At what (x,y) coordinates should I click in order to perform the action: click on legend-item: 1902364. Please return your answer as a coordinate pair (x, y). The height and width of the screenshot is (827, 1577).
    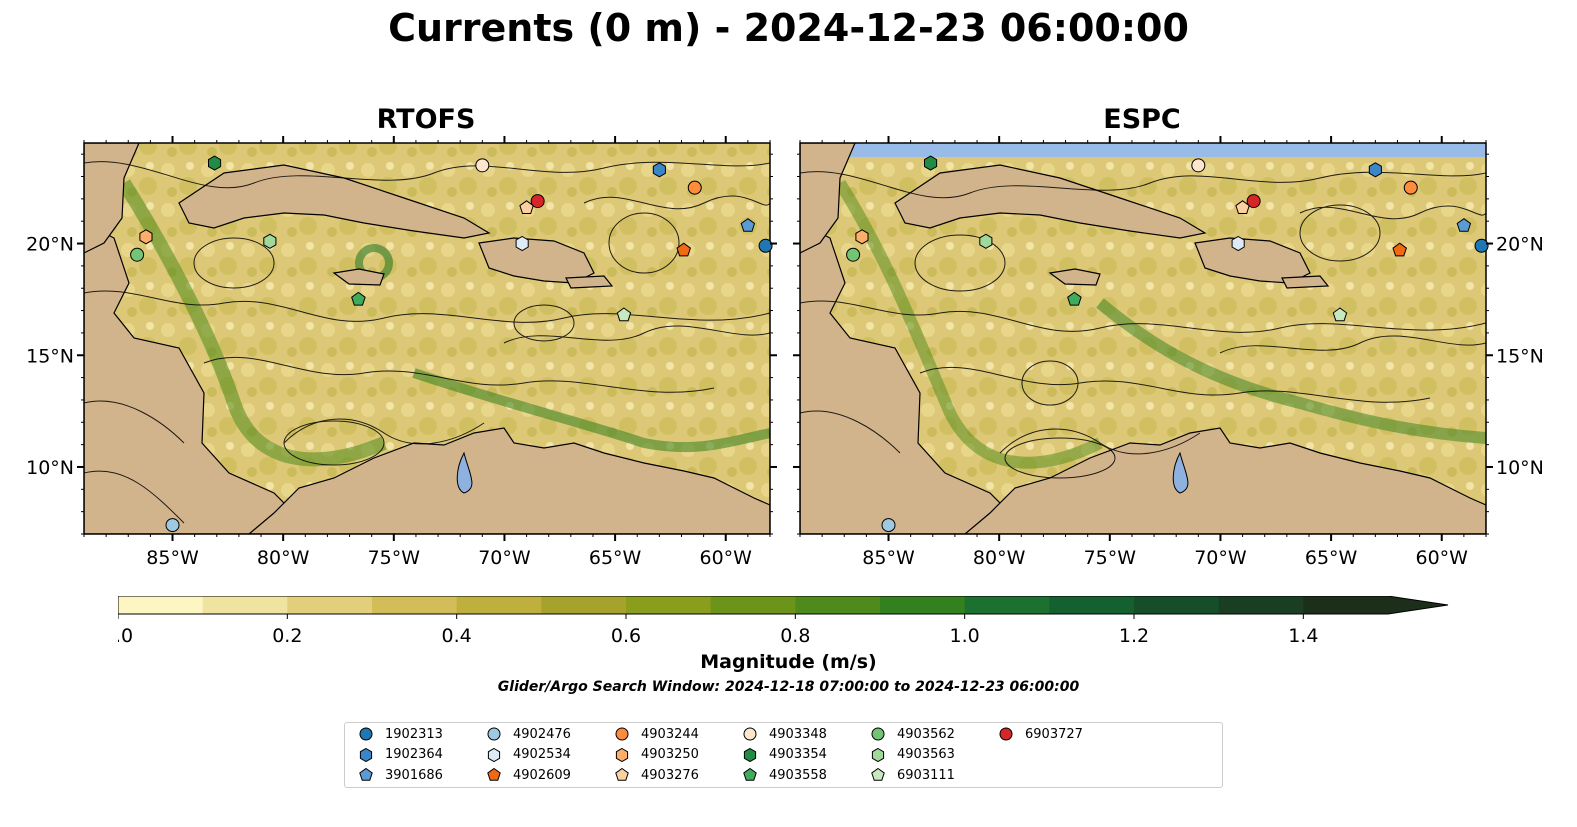
    Looking at the image, I should click on (400, 755).